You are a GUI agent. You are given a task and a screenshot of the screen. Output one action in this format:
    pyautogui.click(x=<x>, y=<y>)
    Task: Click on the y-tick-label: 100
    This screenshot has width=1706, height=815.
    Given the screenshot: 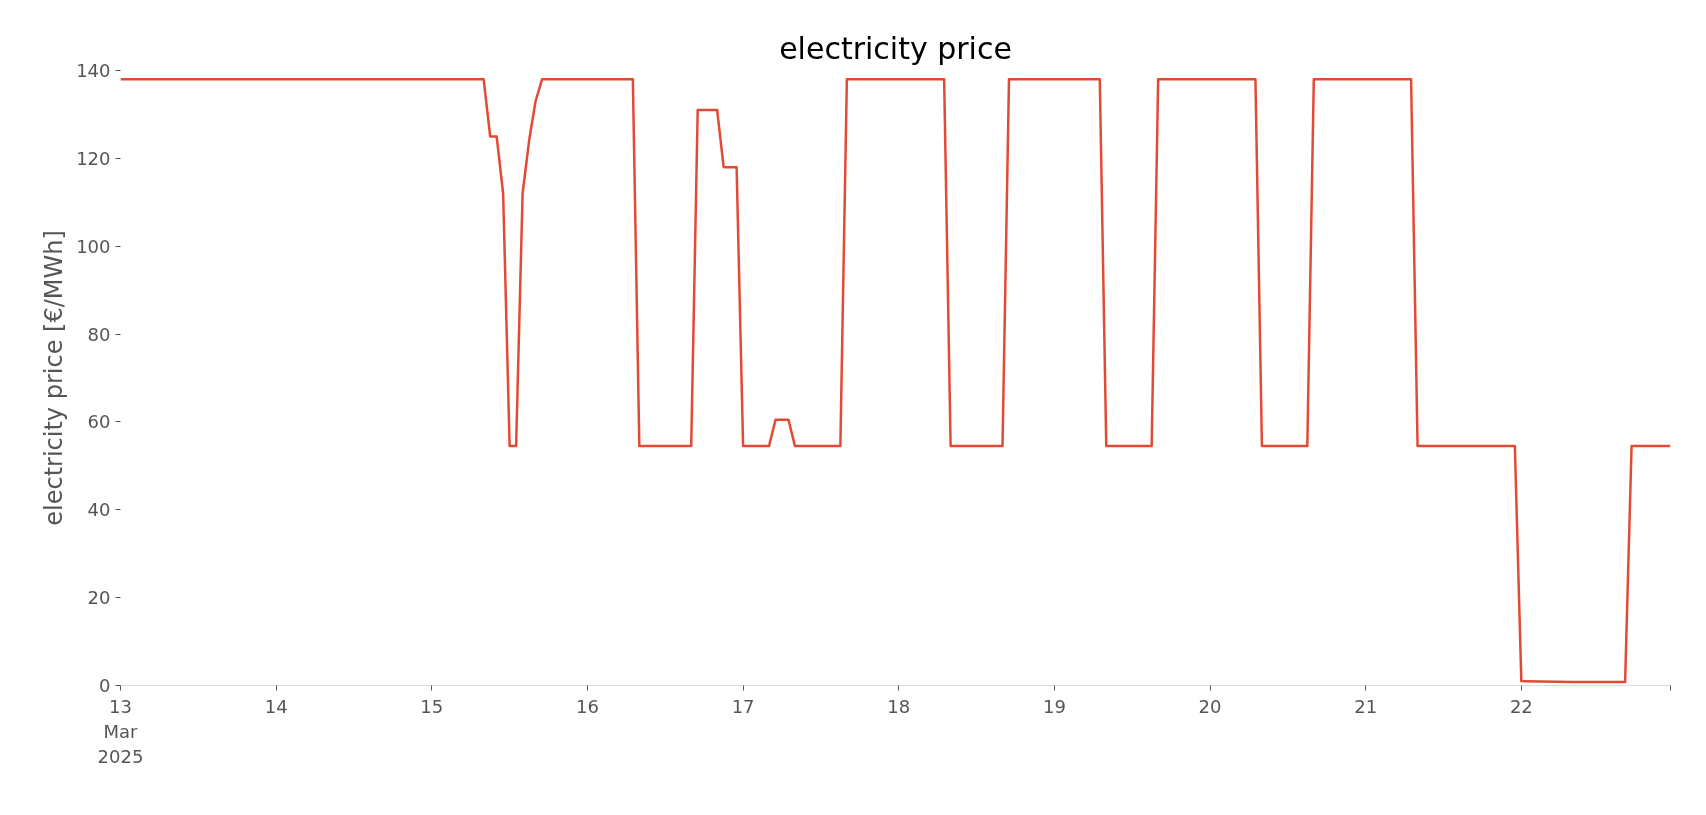 What is the action you would take?
    pyautogui.click(x=93, y=246)
    